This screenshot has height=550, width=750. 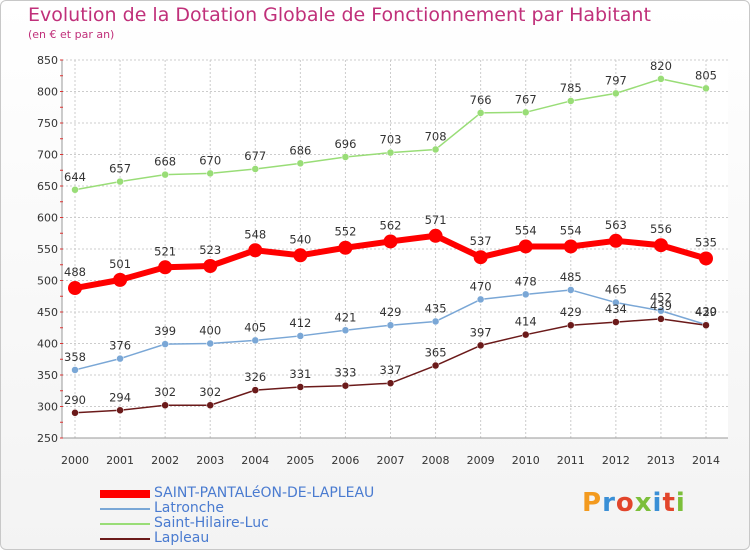 I want to click on data-label: 703, so click(x=391, y=140).